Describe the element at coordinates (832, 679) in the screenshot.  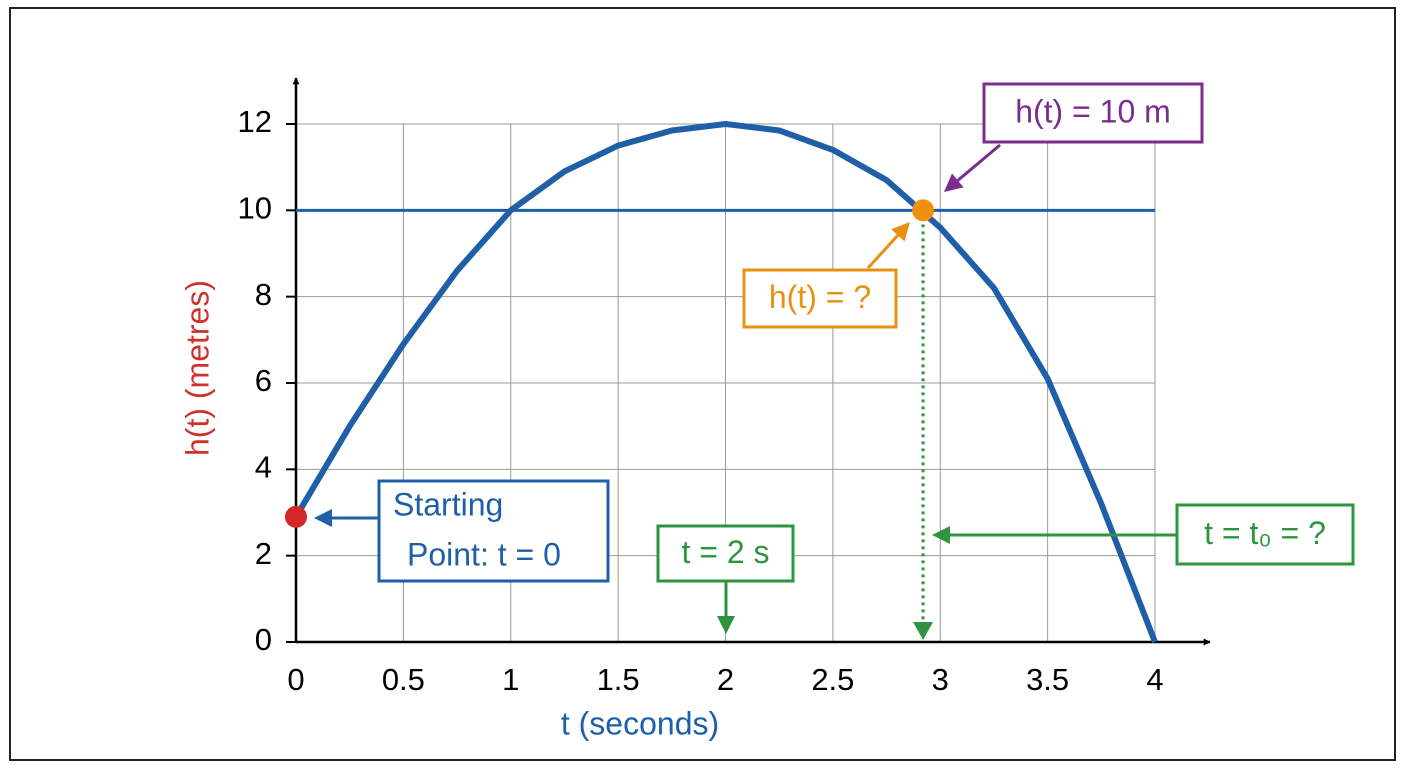
I see `x-tick-label: 2.5` at that location.